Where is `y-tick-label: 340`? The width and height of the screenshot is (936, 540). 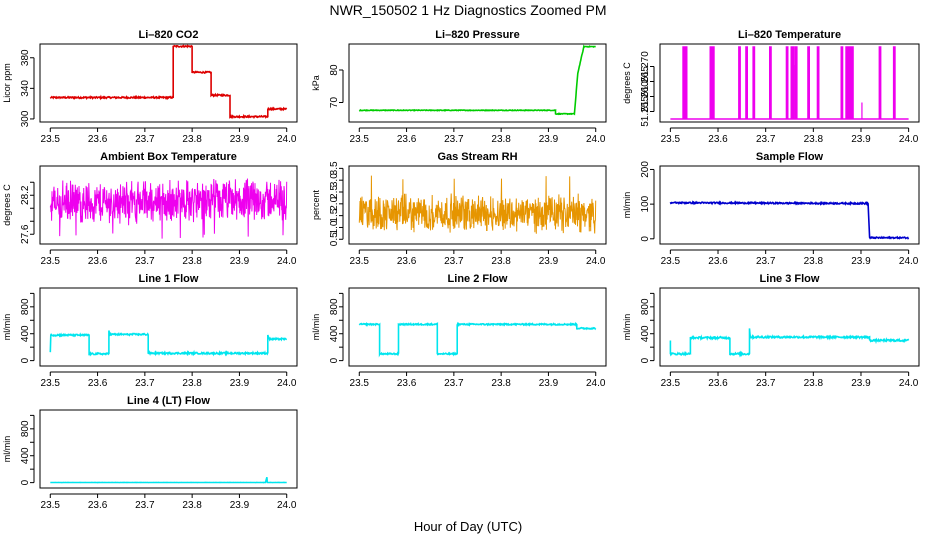 y-tick-label: 340 is located at coordinates (25, 88).